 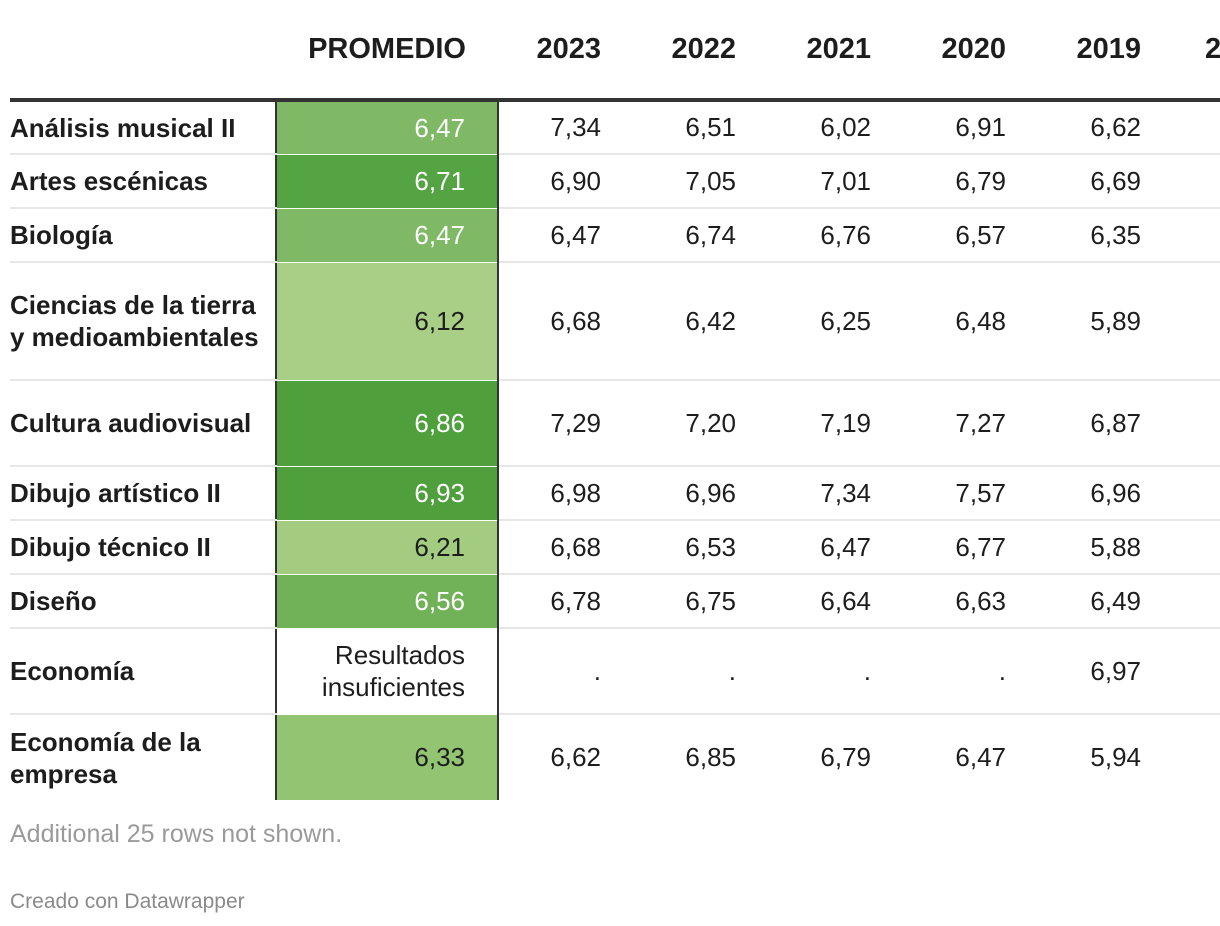 What do you see at coordinates (1105, 547) in the screenshot?
I see `year-value-cell: 5,88` at bounding box center [1105, 547].